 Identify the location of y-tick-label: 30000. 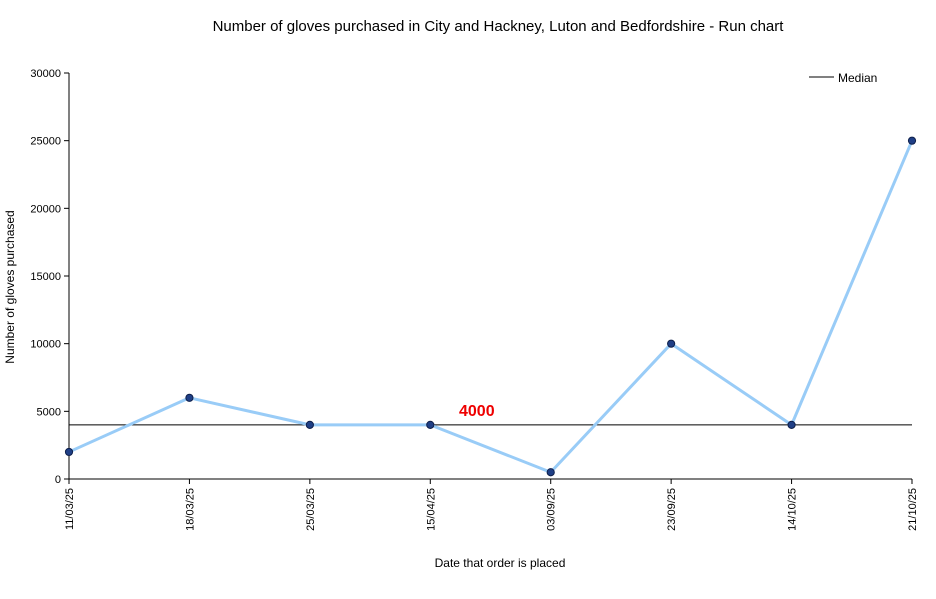
(45, 74).